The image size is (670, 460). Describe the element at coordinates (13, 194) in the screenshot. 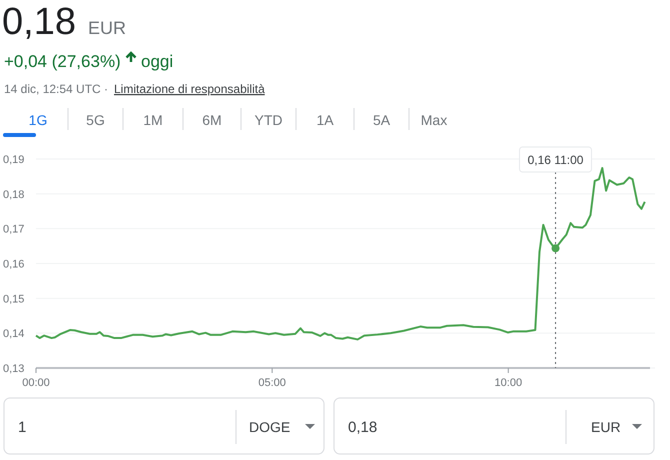

I see `y-tick-label: 0,18` at that location.